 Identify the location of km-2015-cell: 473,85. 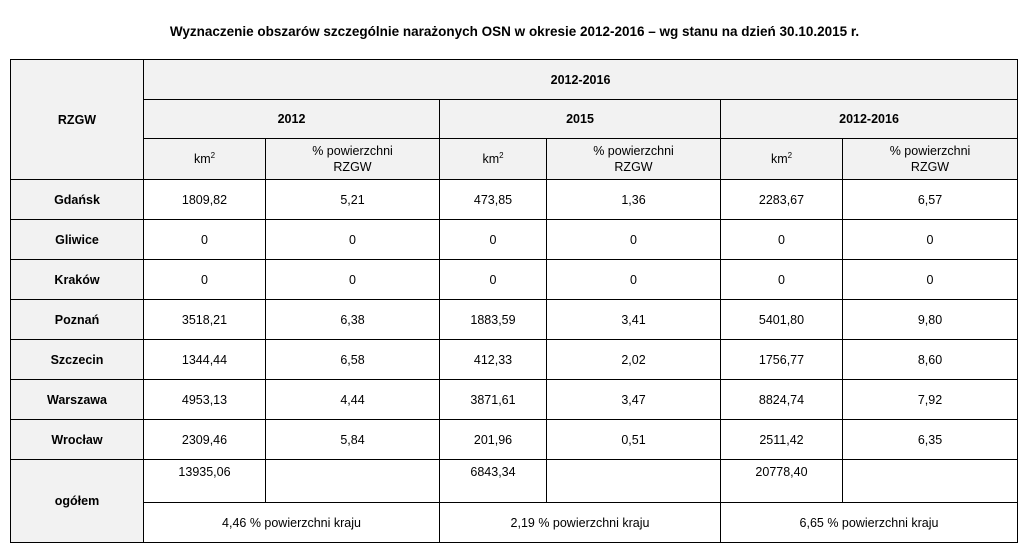
(493, 199).